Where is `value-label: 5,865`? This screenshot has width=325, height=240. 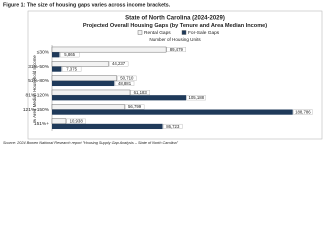
value-label: 5,865 is located at coordinates (69, 54).